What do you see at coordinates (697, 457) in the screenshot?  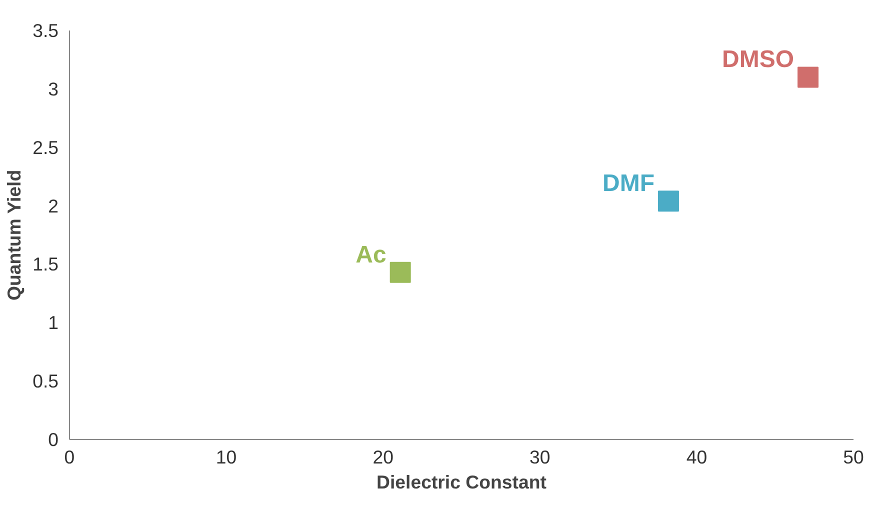 I see `x-tick-label: 40` at bounding box center [697, 457].